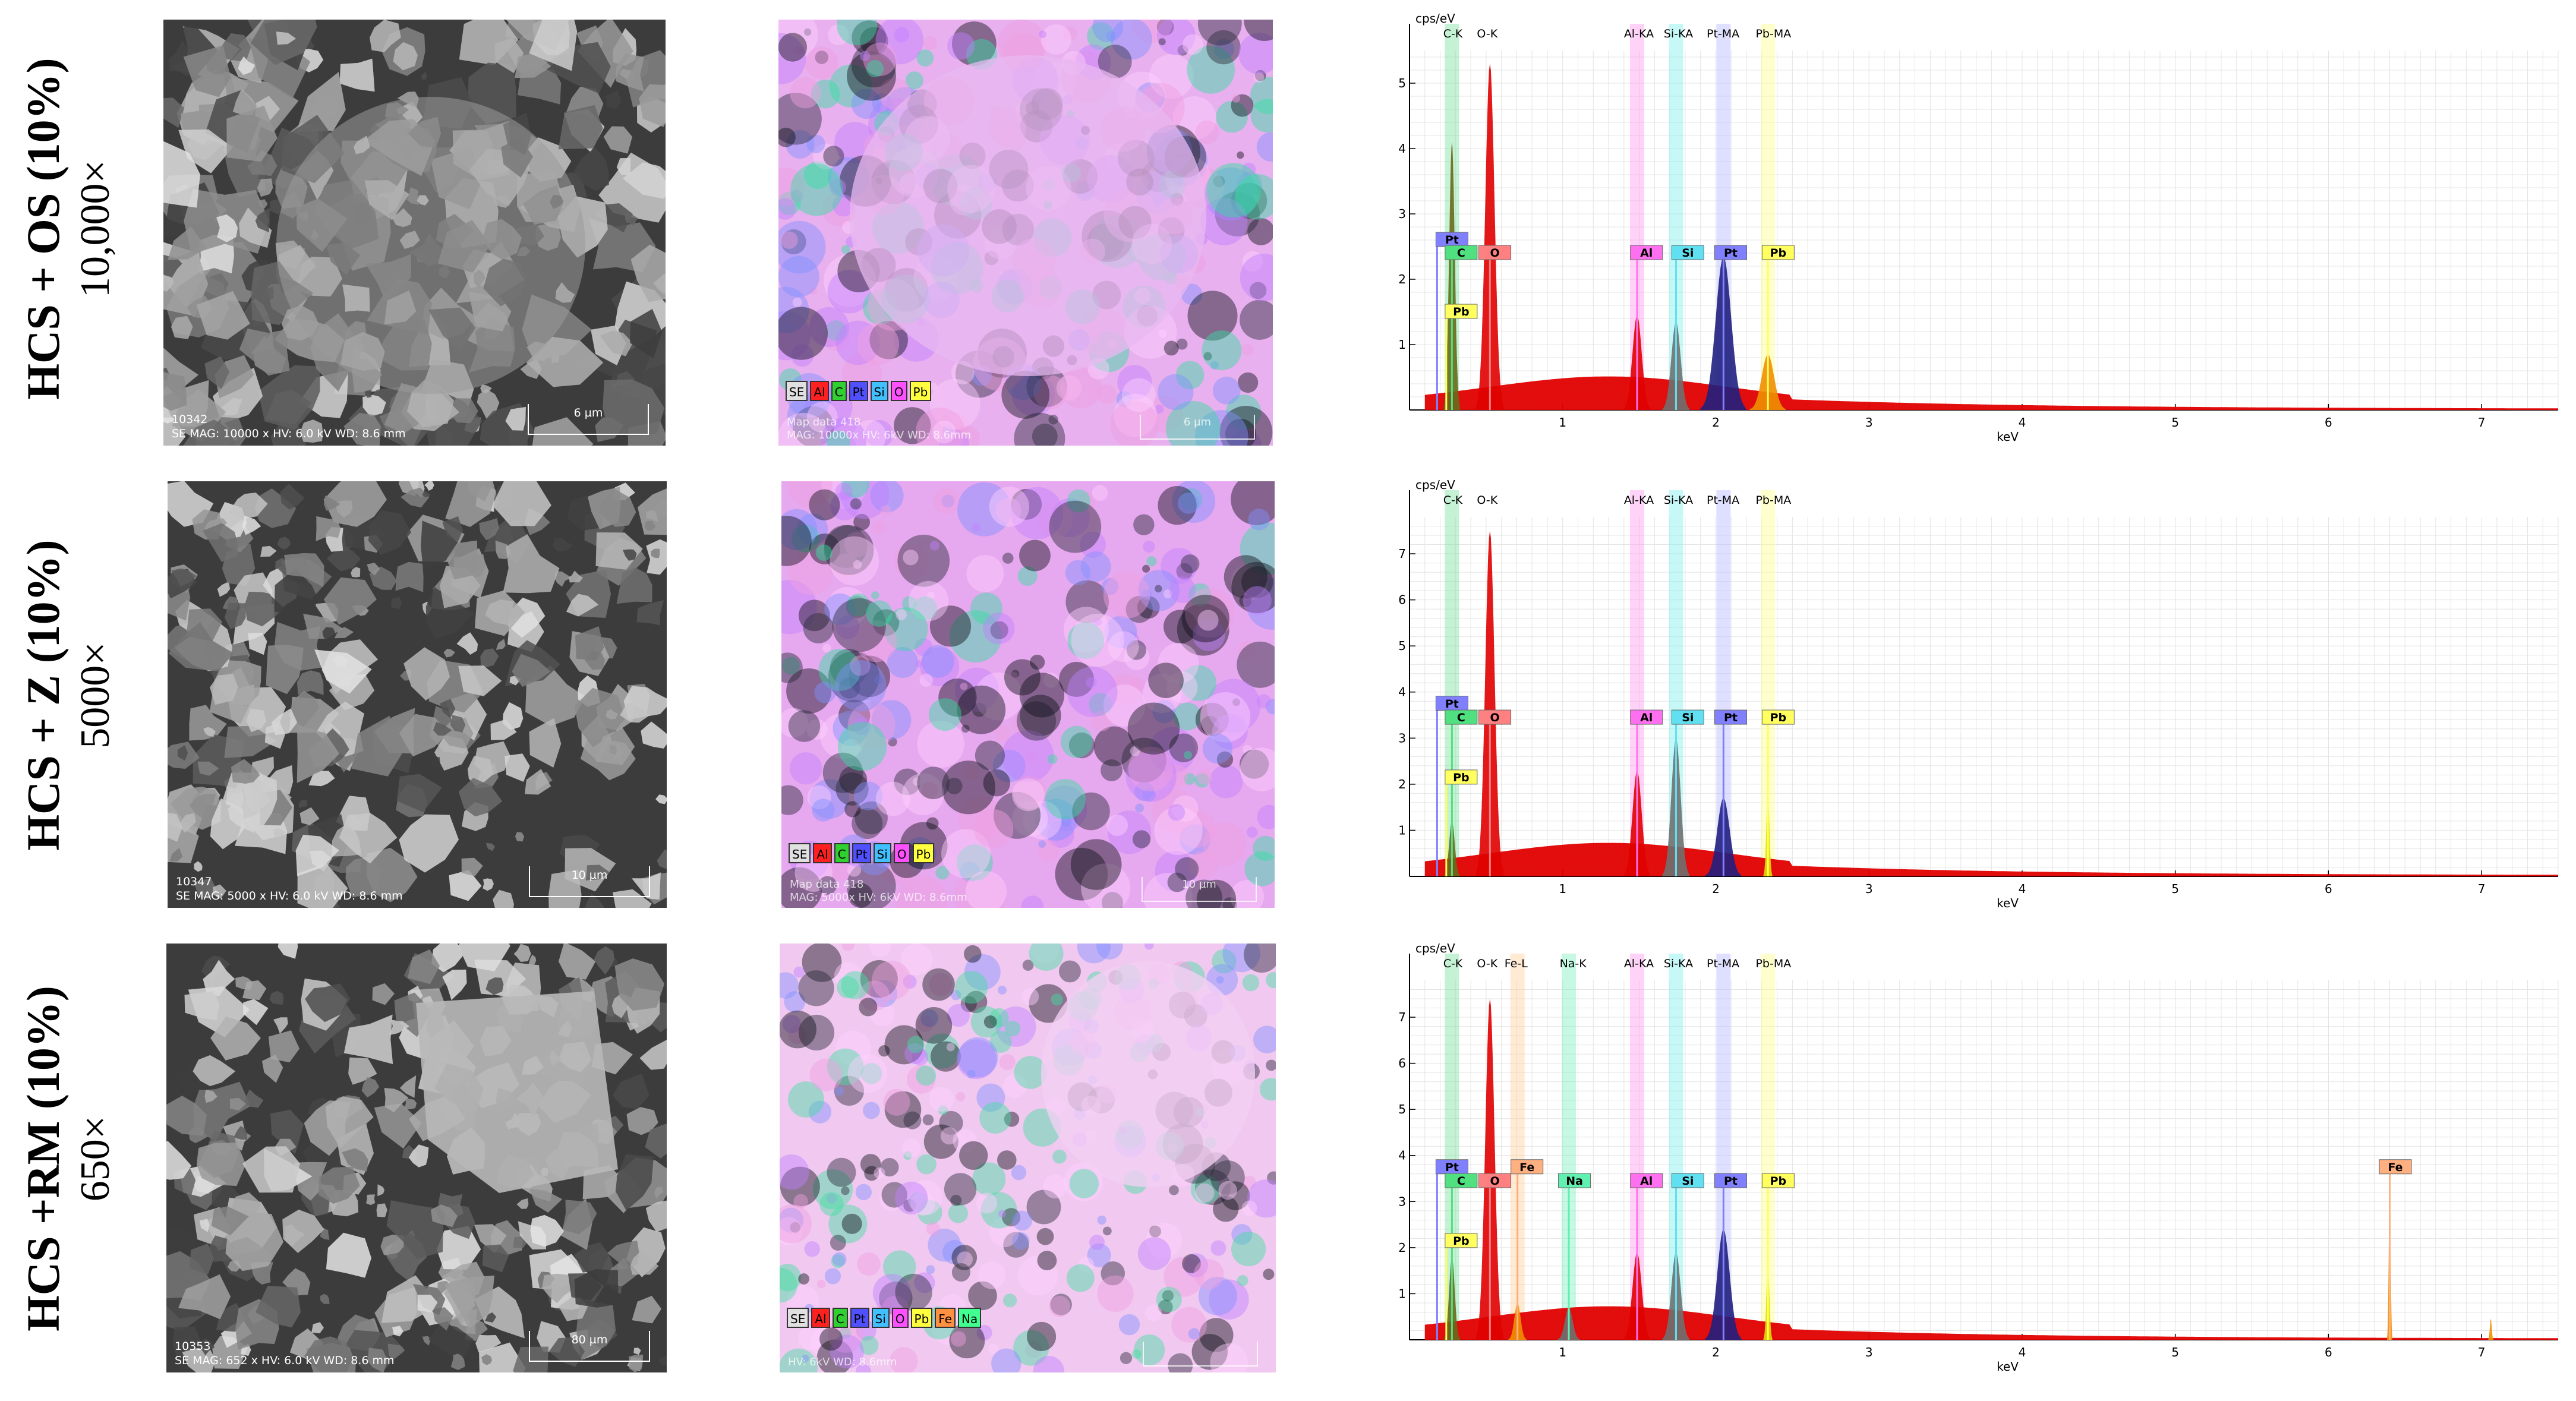 The width and height of the screenshot is (2576, 1401). What do you see at coordinates (2490, 1329) in the screenshot?
I see `spectrum-peak` at bounding box center [2490, 1329].